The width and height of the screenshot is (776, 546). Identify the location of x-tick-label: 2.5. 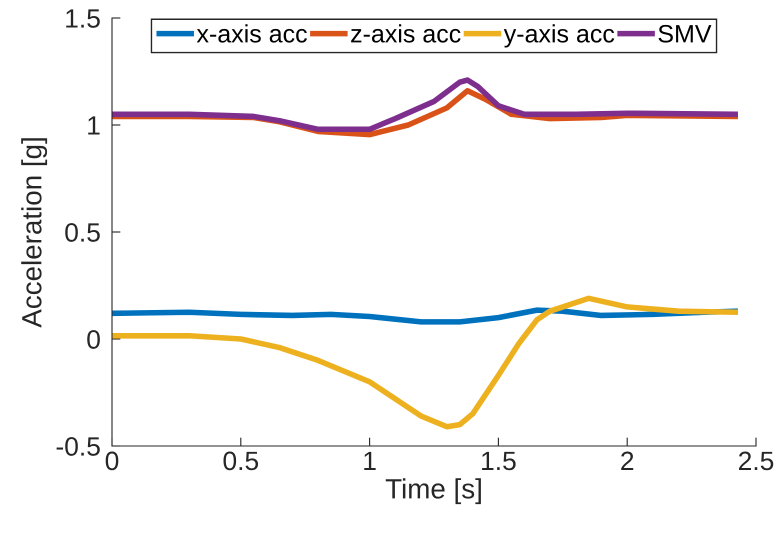
(756, 461).